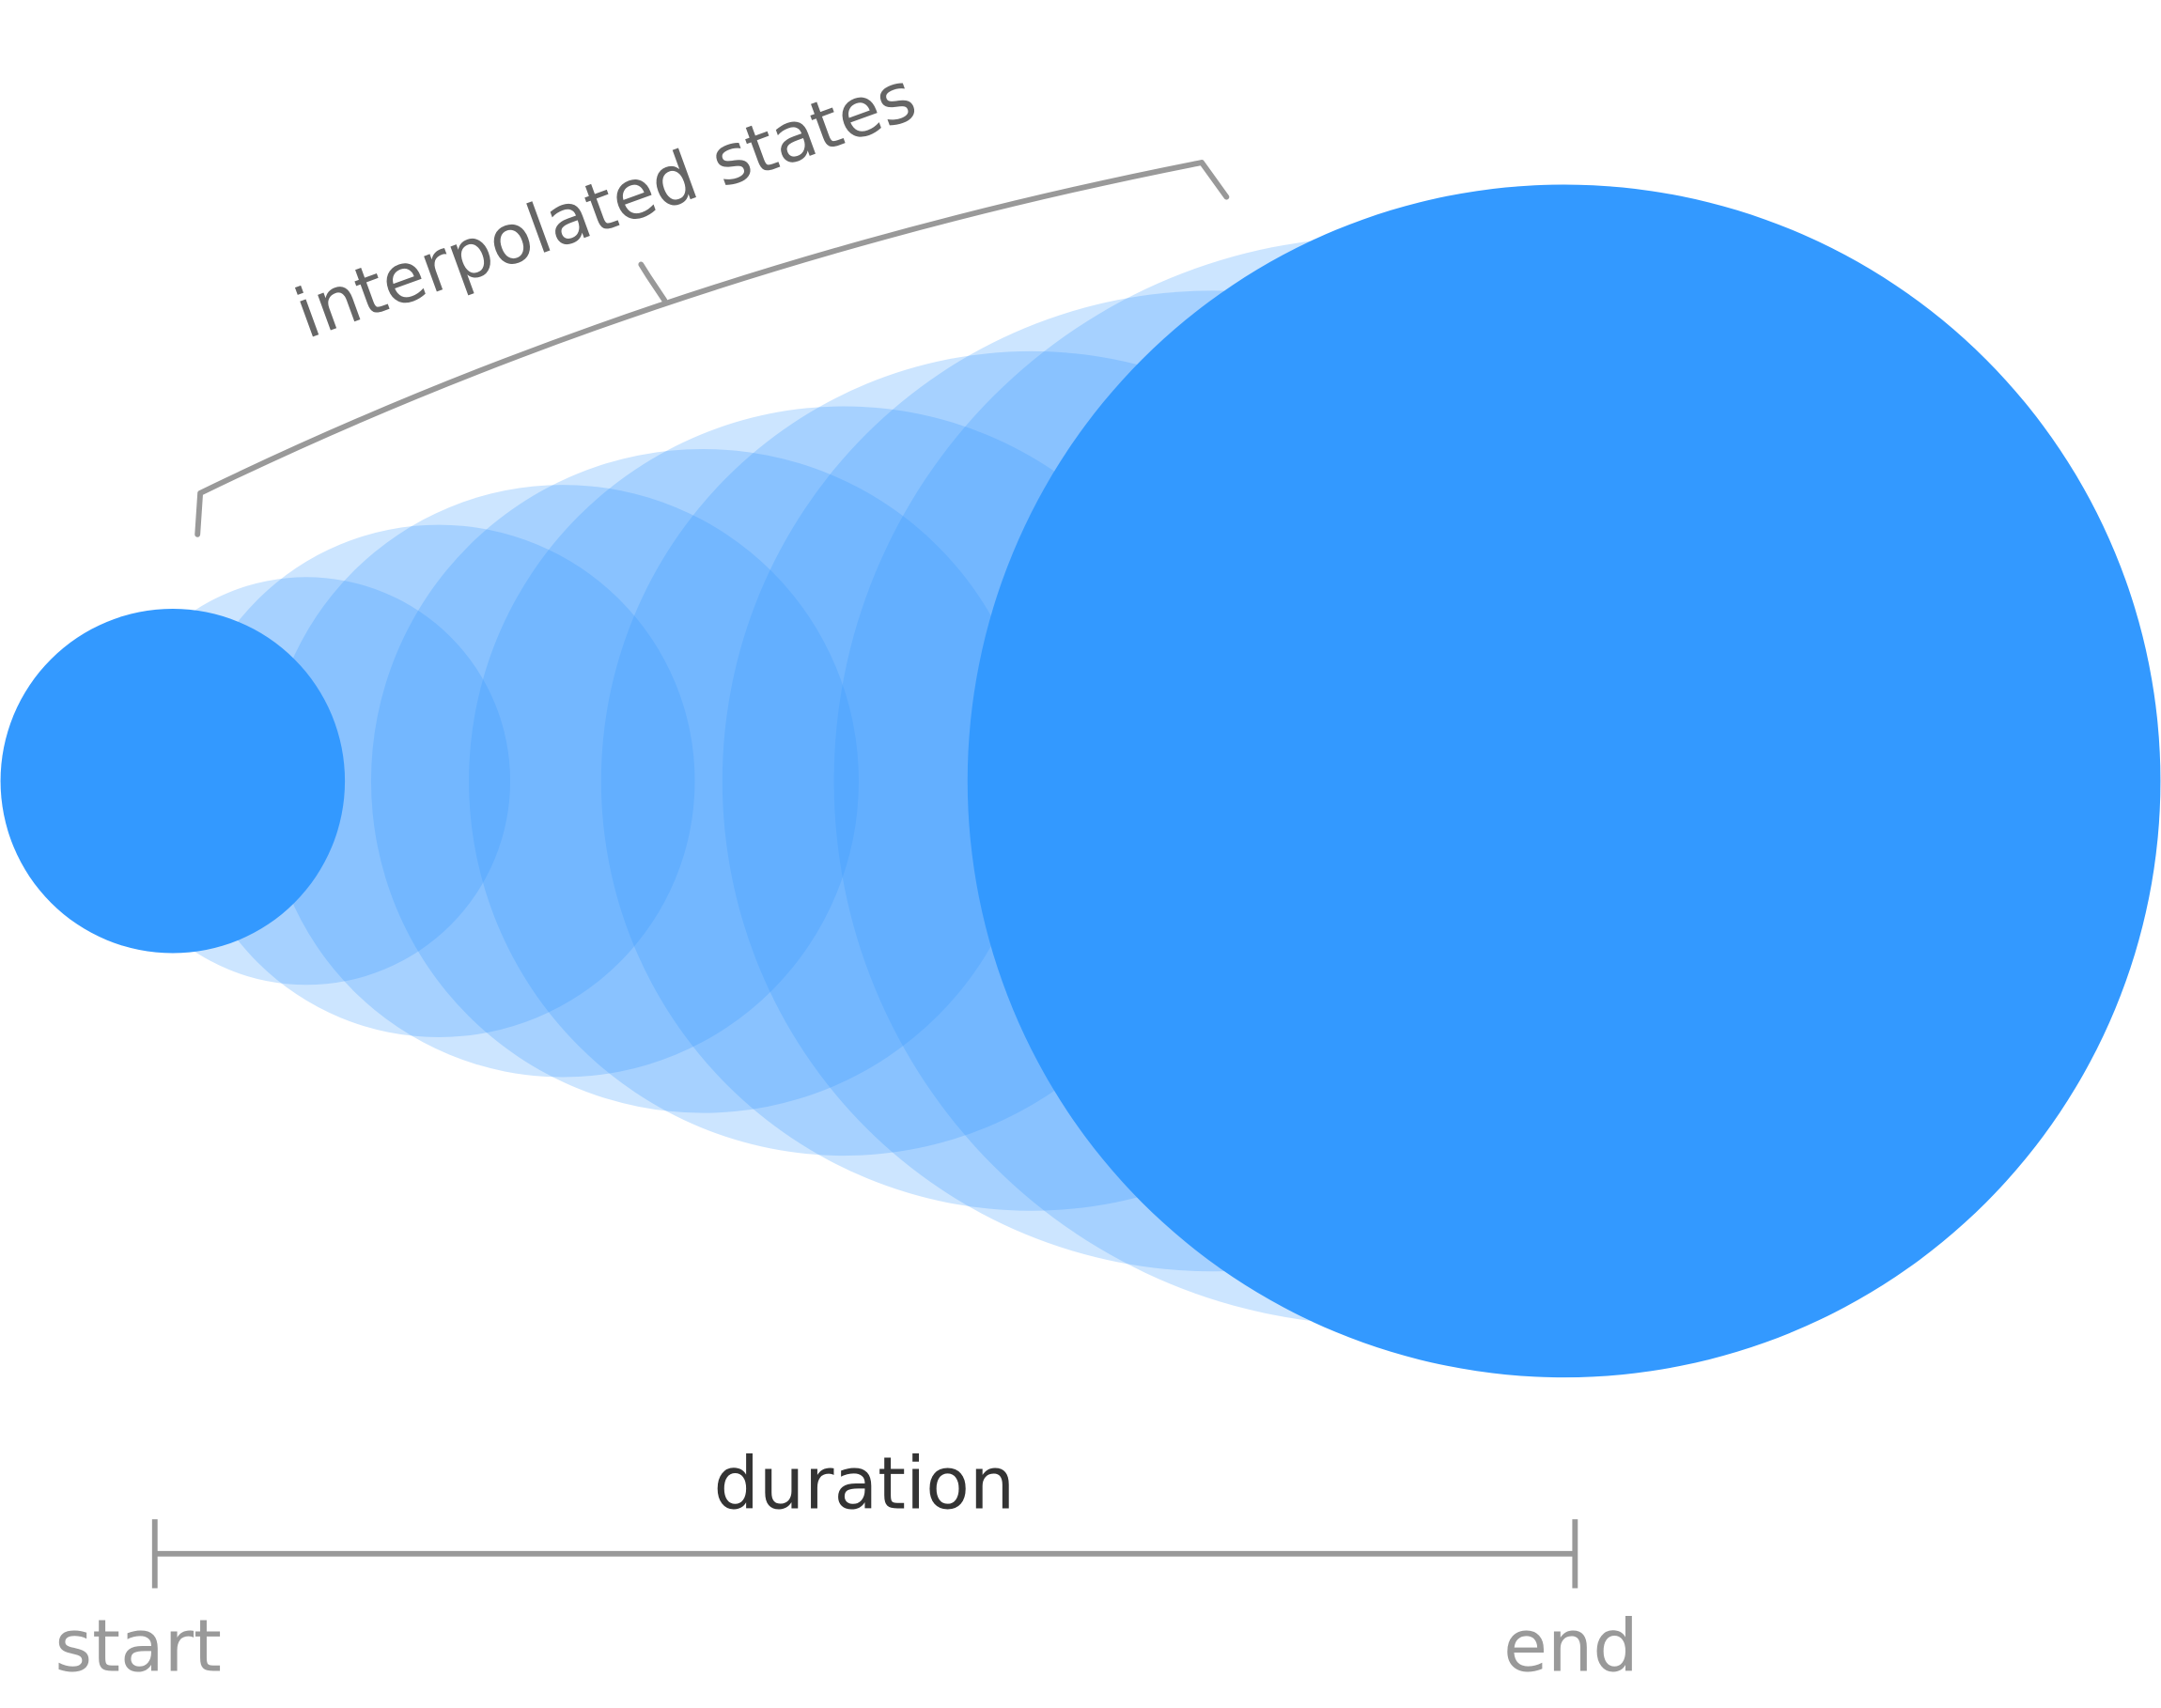  Describe the element at coordinates (173, 781) in the screenshot. I see `start-circle` at that location.